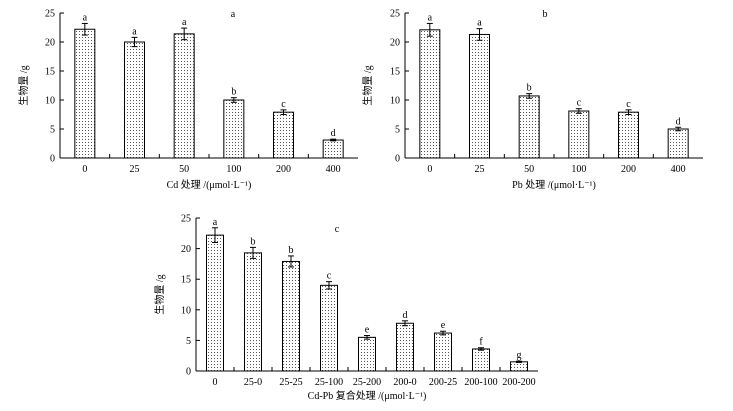 The height and width of the screenshot is (411, 733). What do you see at coordinates (443, 382) in the screenshot?
I see `x-tick-label: 200-25` at bounding box center [443, 382].